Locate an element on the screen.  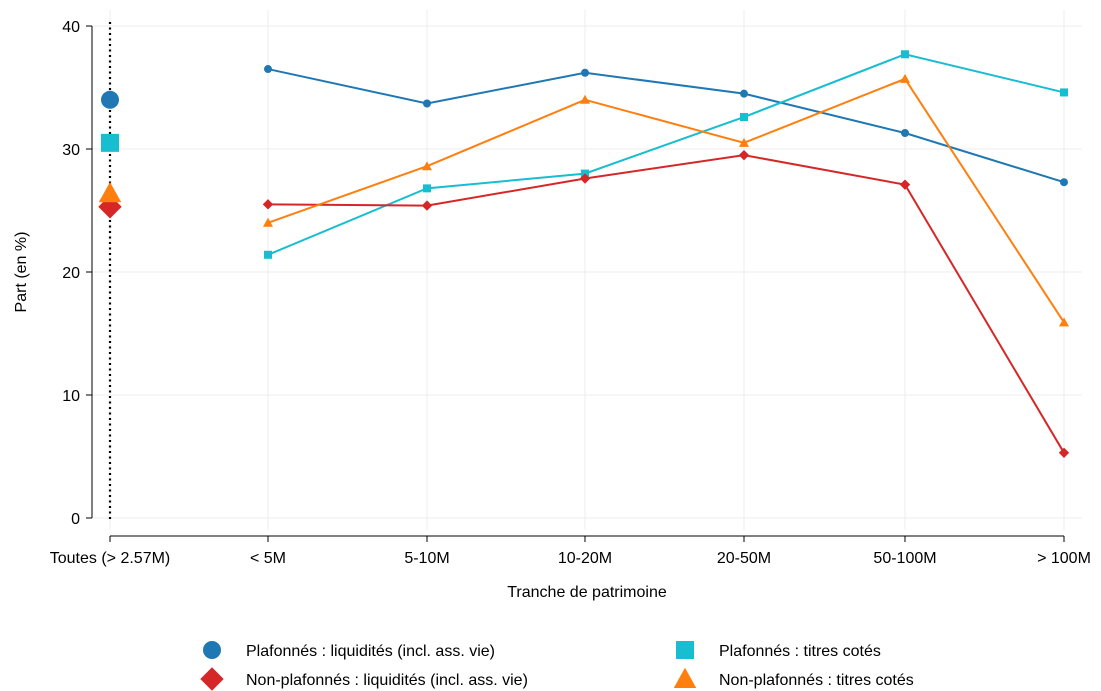
x-tick-label: < 5M is located at coordinates (268, 558).